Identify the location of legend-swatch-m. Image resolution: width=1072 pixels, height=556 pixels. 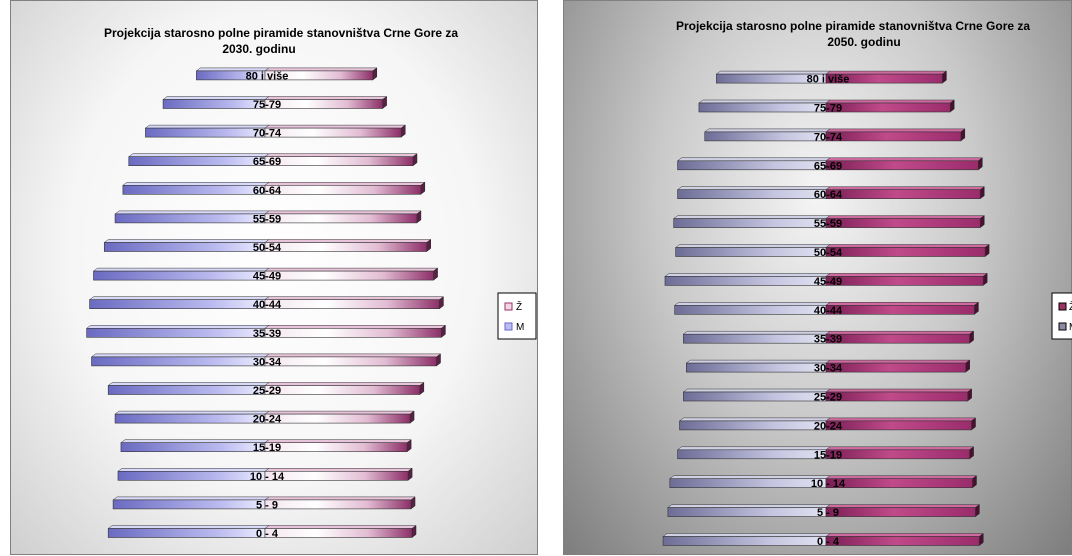
(508, 326).